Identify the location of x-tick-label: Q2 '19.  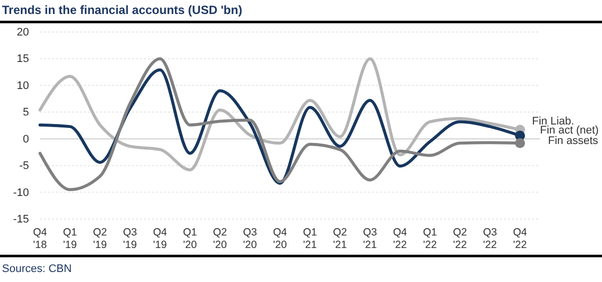
(100, 239).